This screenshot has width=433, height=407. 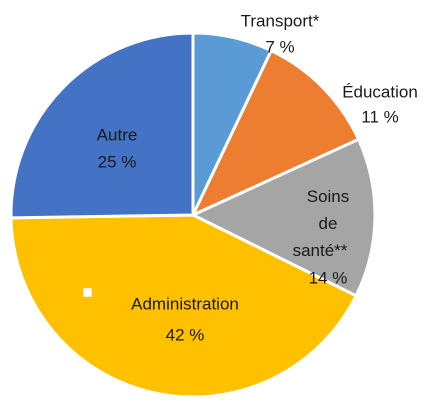 What do you see at coordinates (328, 277) in the screenshot?
I see `value-label: 14 %` at bounding box center [328, 277].